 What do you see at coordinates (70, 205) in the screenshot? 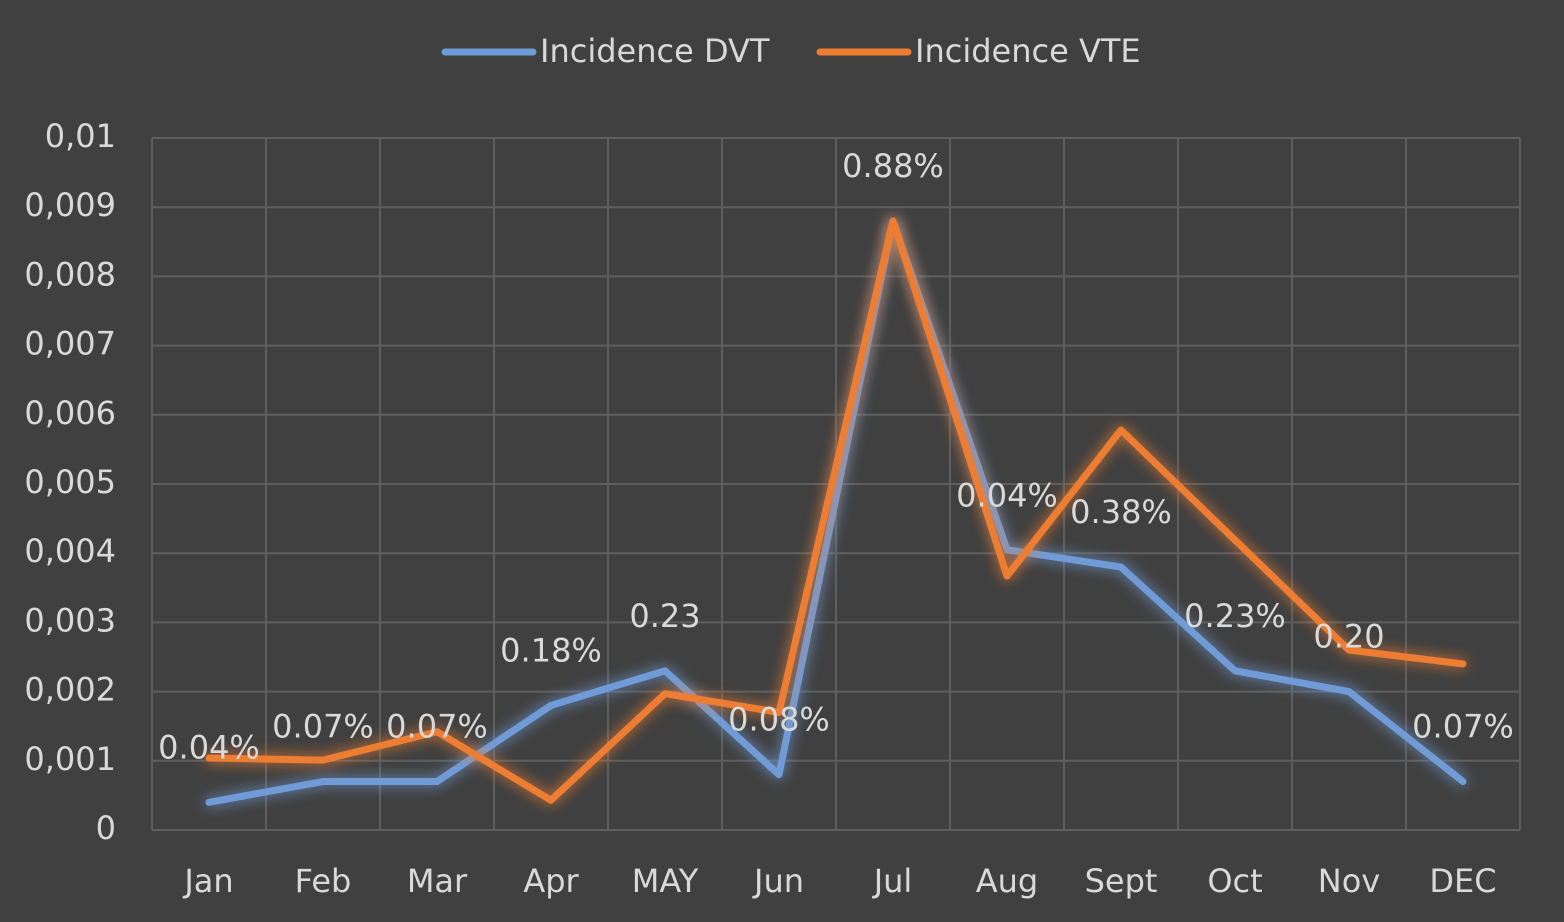
I see `y-tick-label: 0,009` at bounding box center [70, 205].